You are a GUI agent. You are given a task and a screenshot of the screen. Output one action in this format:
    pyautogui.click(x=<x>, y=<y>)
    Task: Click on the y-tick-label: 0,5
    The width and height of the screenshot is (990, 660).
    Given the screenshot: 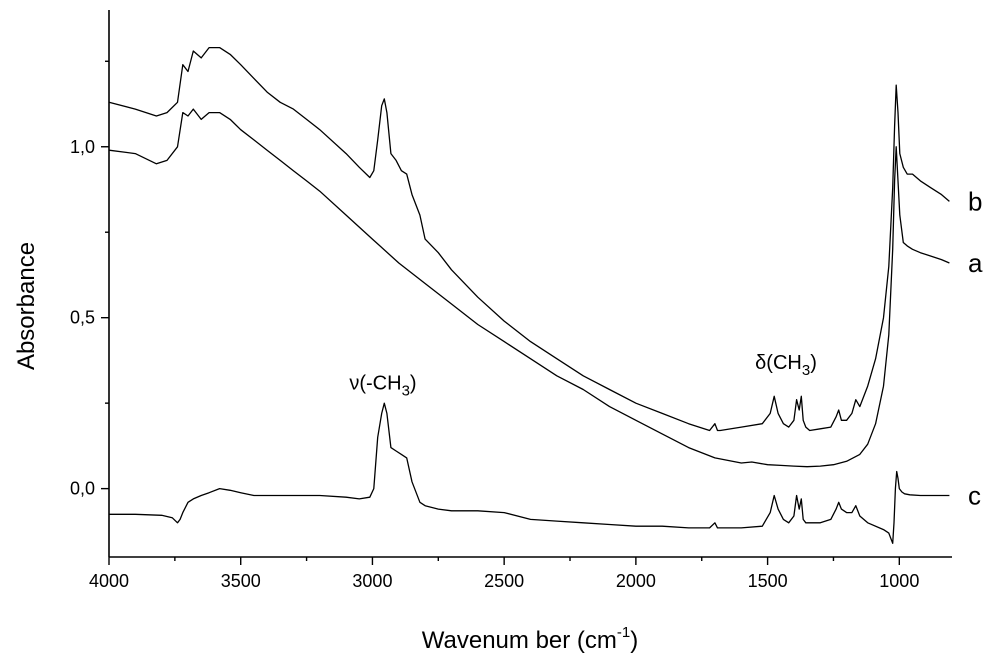 What is the action you would take?
    pyautogui.click(x=82, y=318)
    